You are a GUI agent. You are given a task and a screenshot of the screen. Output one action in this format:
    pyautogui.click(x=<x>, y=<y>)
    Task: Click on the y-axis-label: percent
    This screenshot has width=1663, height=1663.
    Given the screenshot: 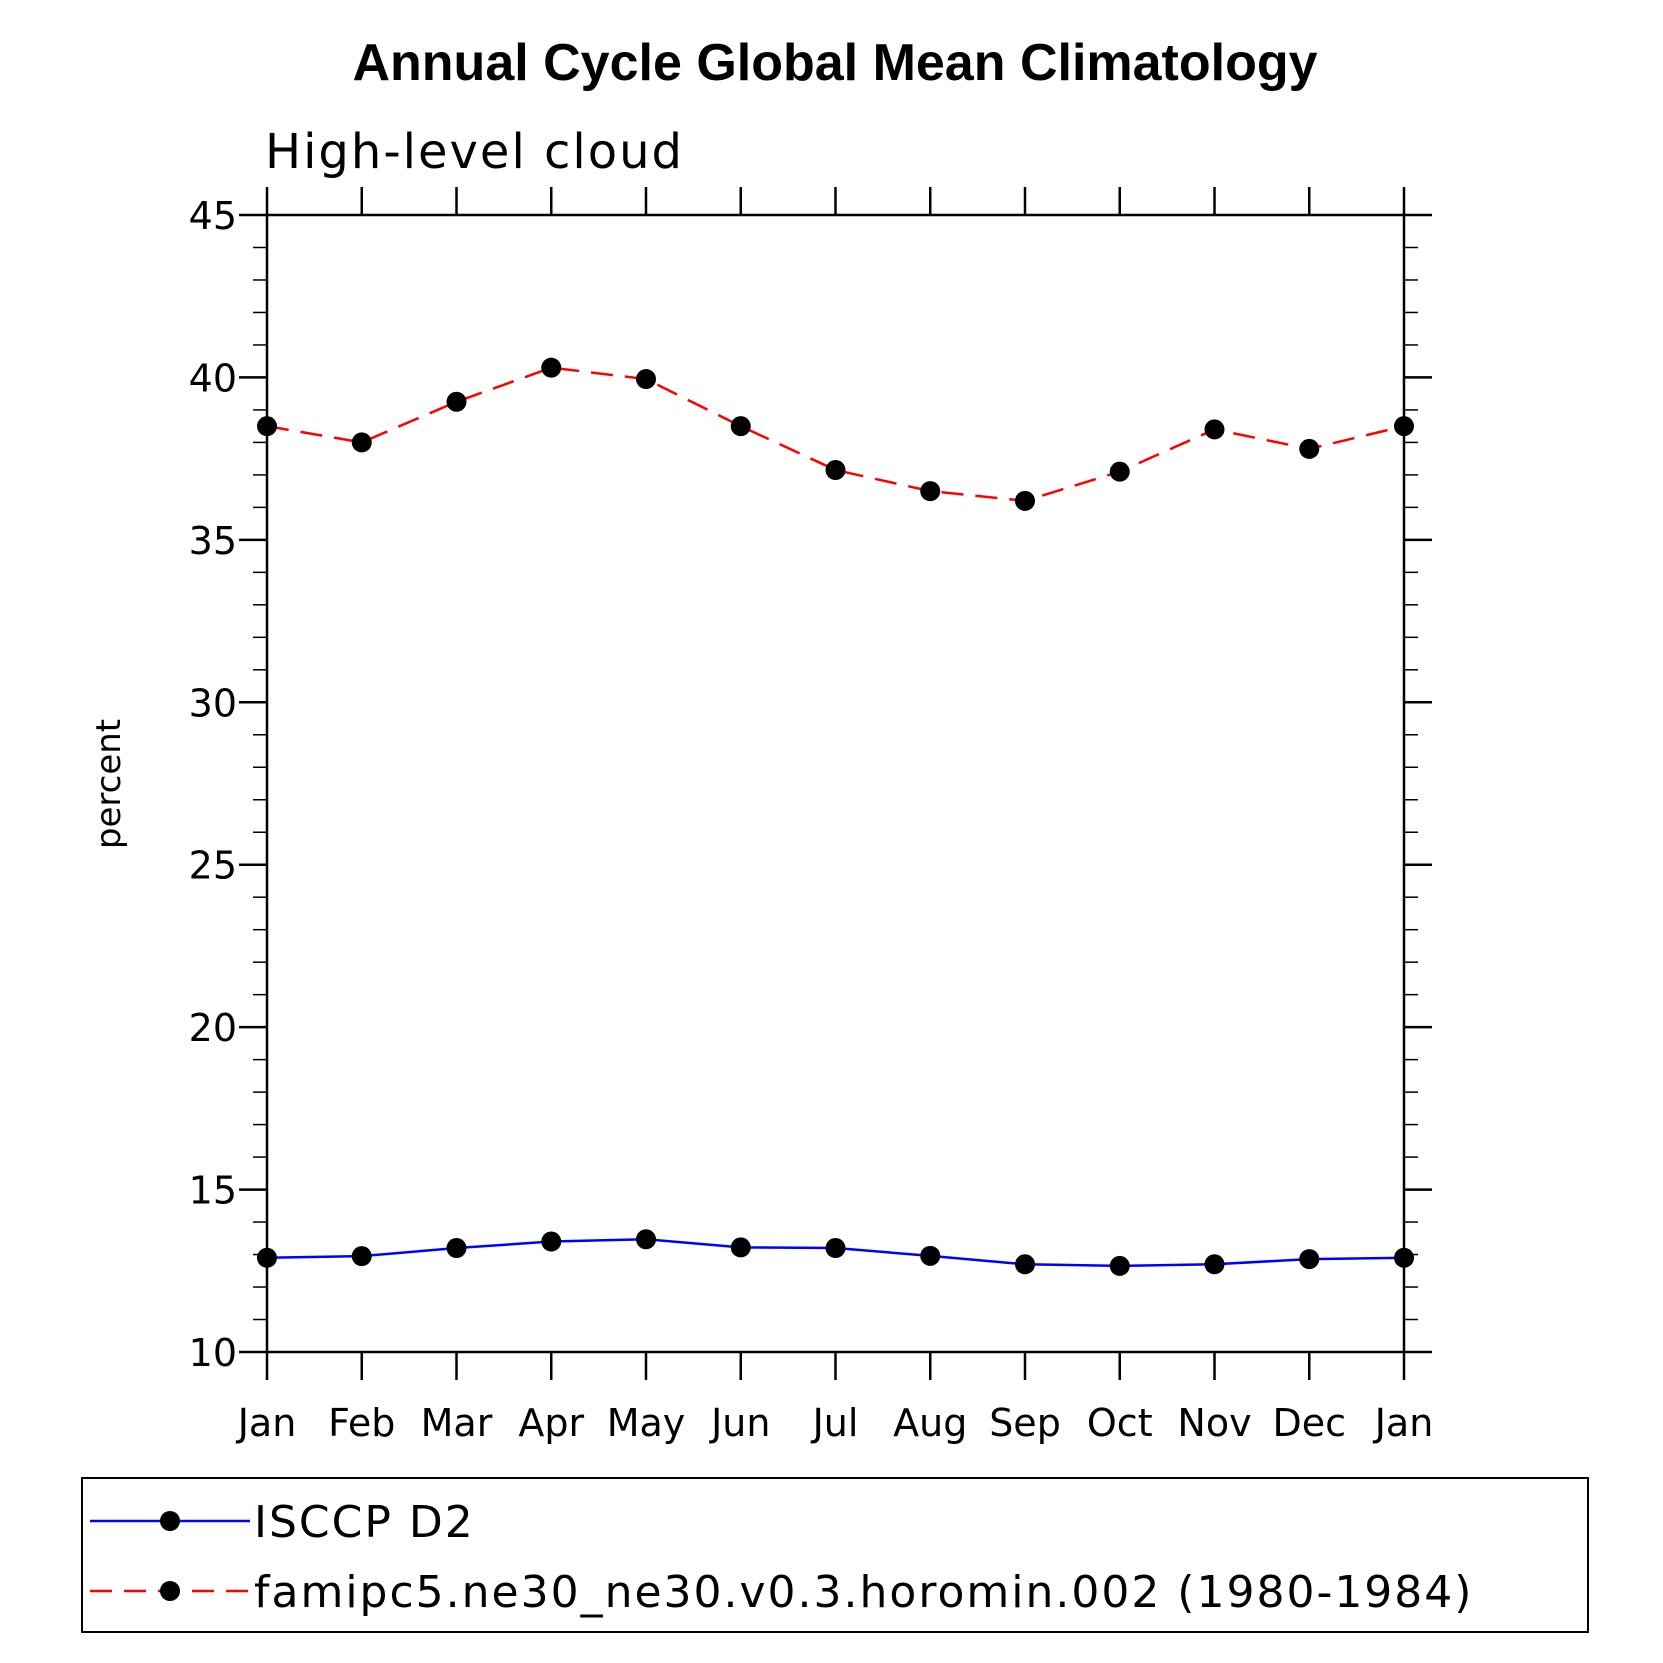 What is the action you would take?
    pyautogui.click(x=109, y=784)
    